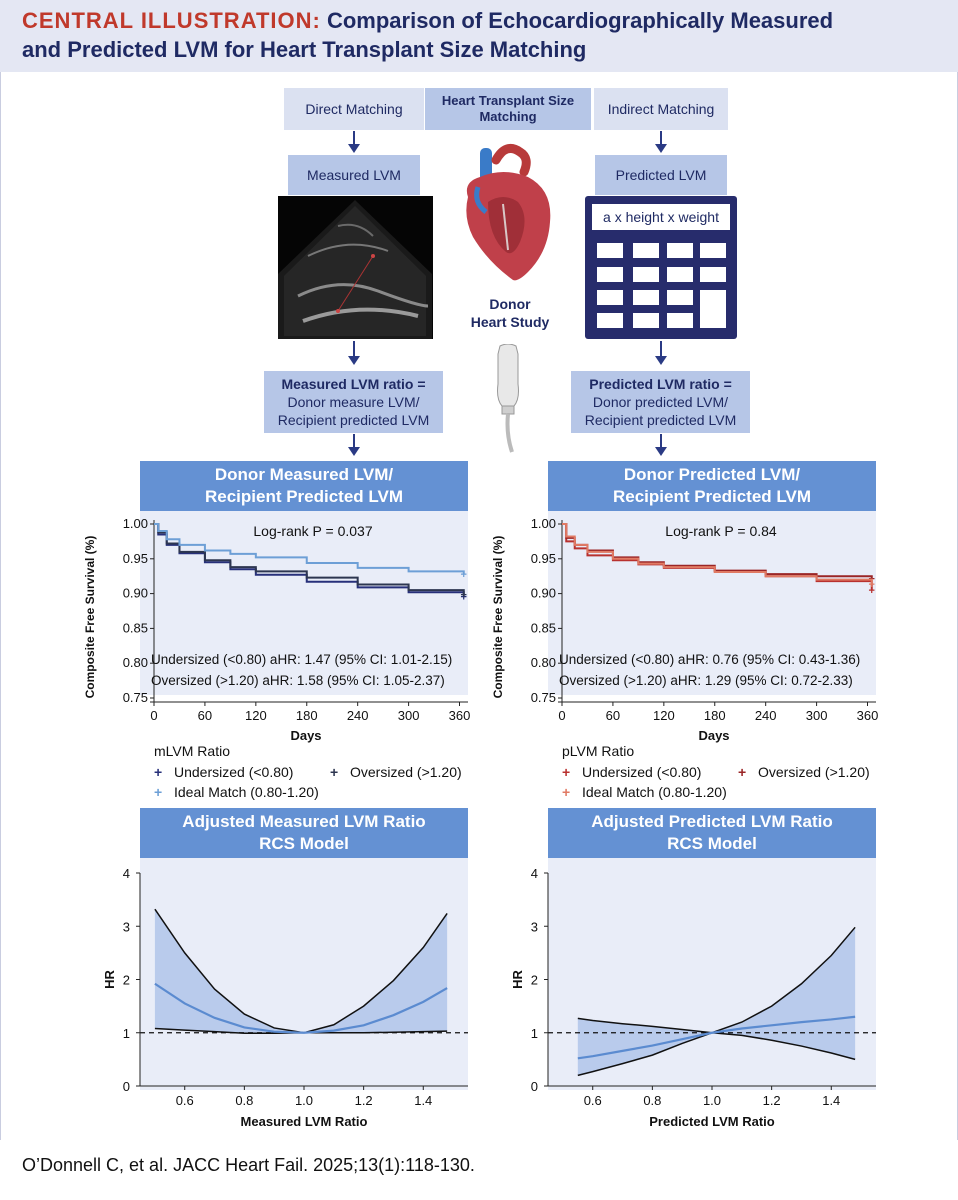  What do you see at coordinates (716, 1001) in the screenshot?
I see `rcs-right-ci-band` at bounding box center [716, 1001].